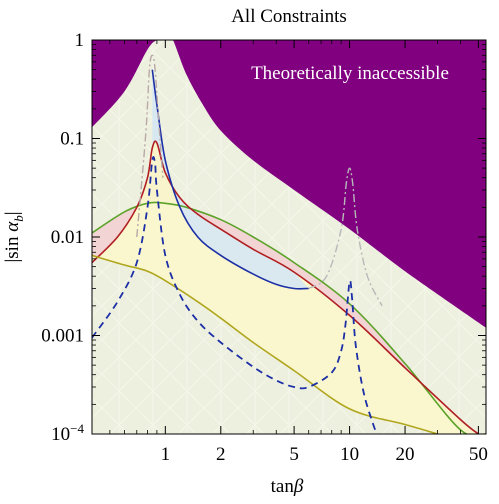 This screenshot has height=504, width=499. What do you see at coordinates (62, 336) in the screenshot?
I see `y-tick-label: 0.001` at bounding box center [62, 336].